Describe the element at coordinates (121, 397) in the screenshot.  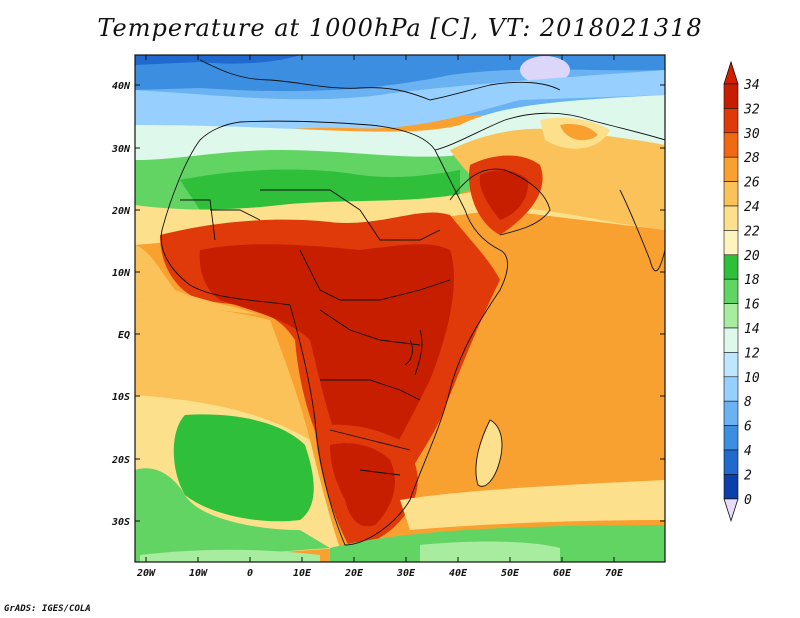
I see `lat-label-10s: 10S` at that location.